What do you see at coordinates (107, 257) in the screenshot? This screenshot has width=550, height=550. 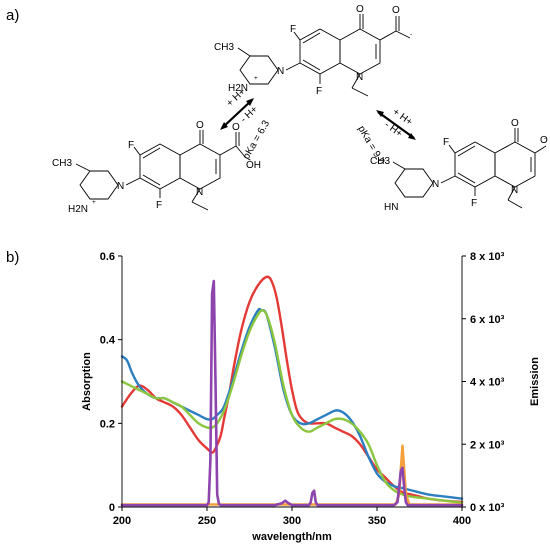 I see `y-left-tick-label: 0.6` at bounding box center [107, 257].